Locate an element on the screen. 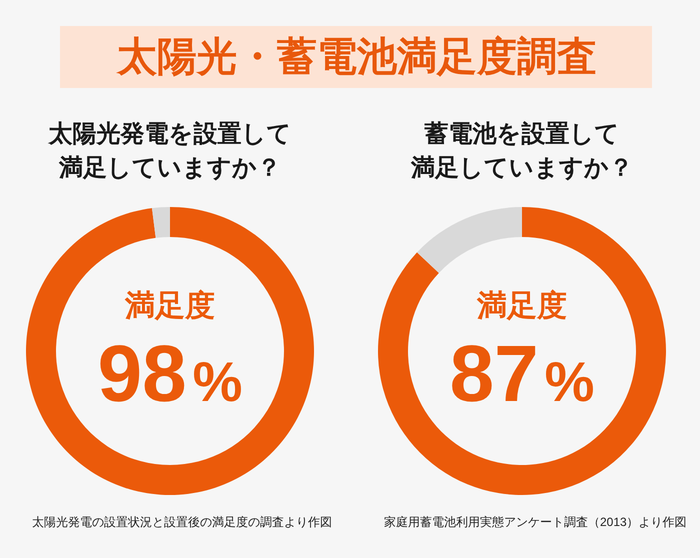  chart-title: 太陽光発電を設置して満足していますか？ is located at coordinates (170, 151).